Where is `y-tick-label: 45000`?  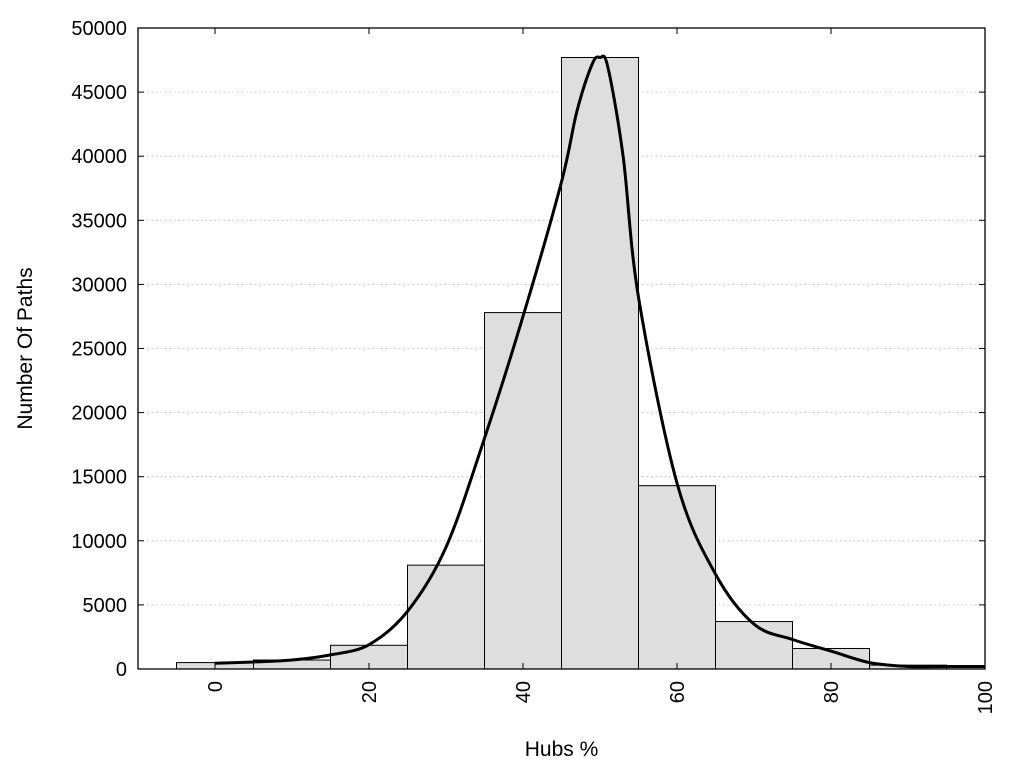 y-tick-label: 45000 is located at coordinates (99, 93).